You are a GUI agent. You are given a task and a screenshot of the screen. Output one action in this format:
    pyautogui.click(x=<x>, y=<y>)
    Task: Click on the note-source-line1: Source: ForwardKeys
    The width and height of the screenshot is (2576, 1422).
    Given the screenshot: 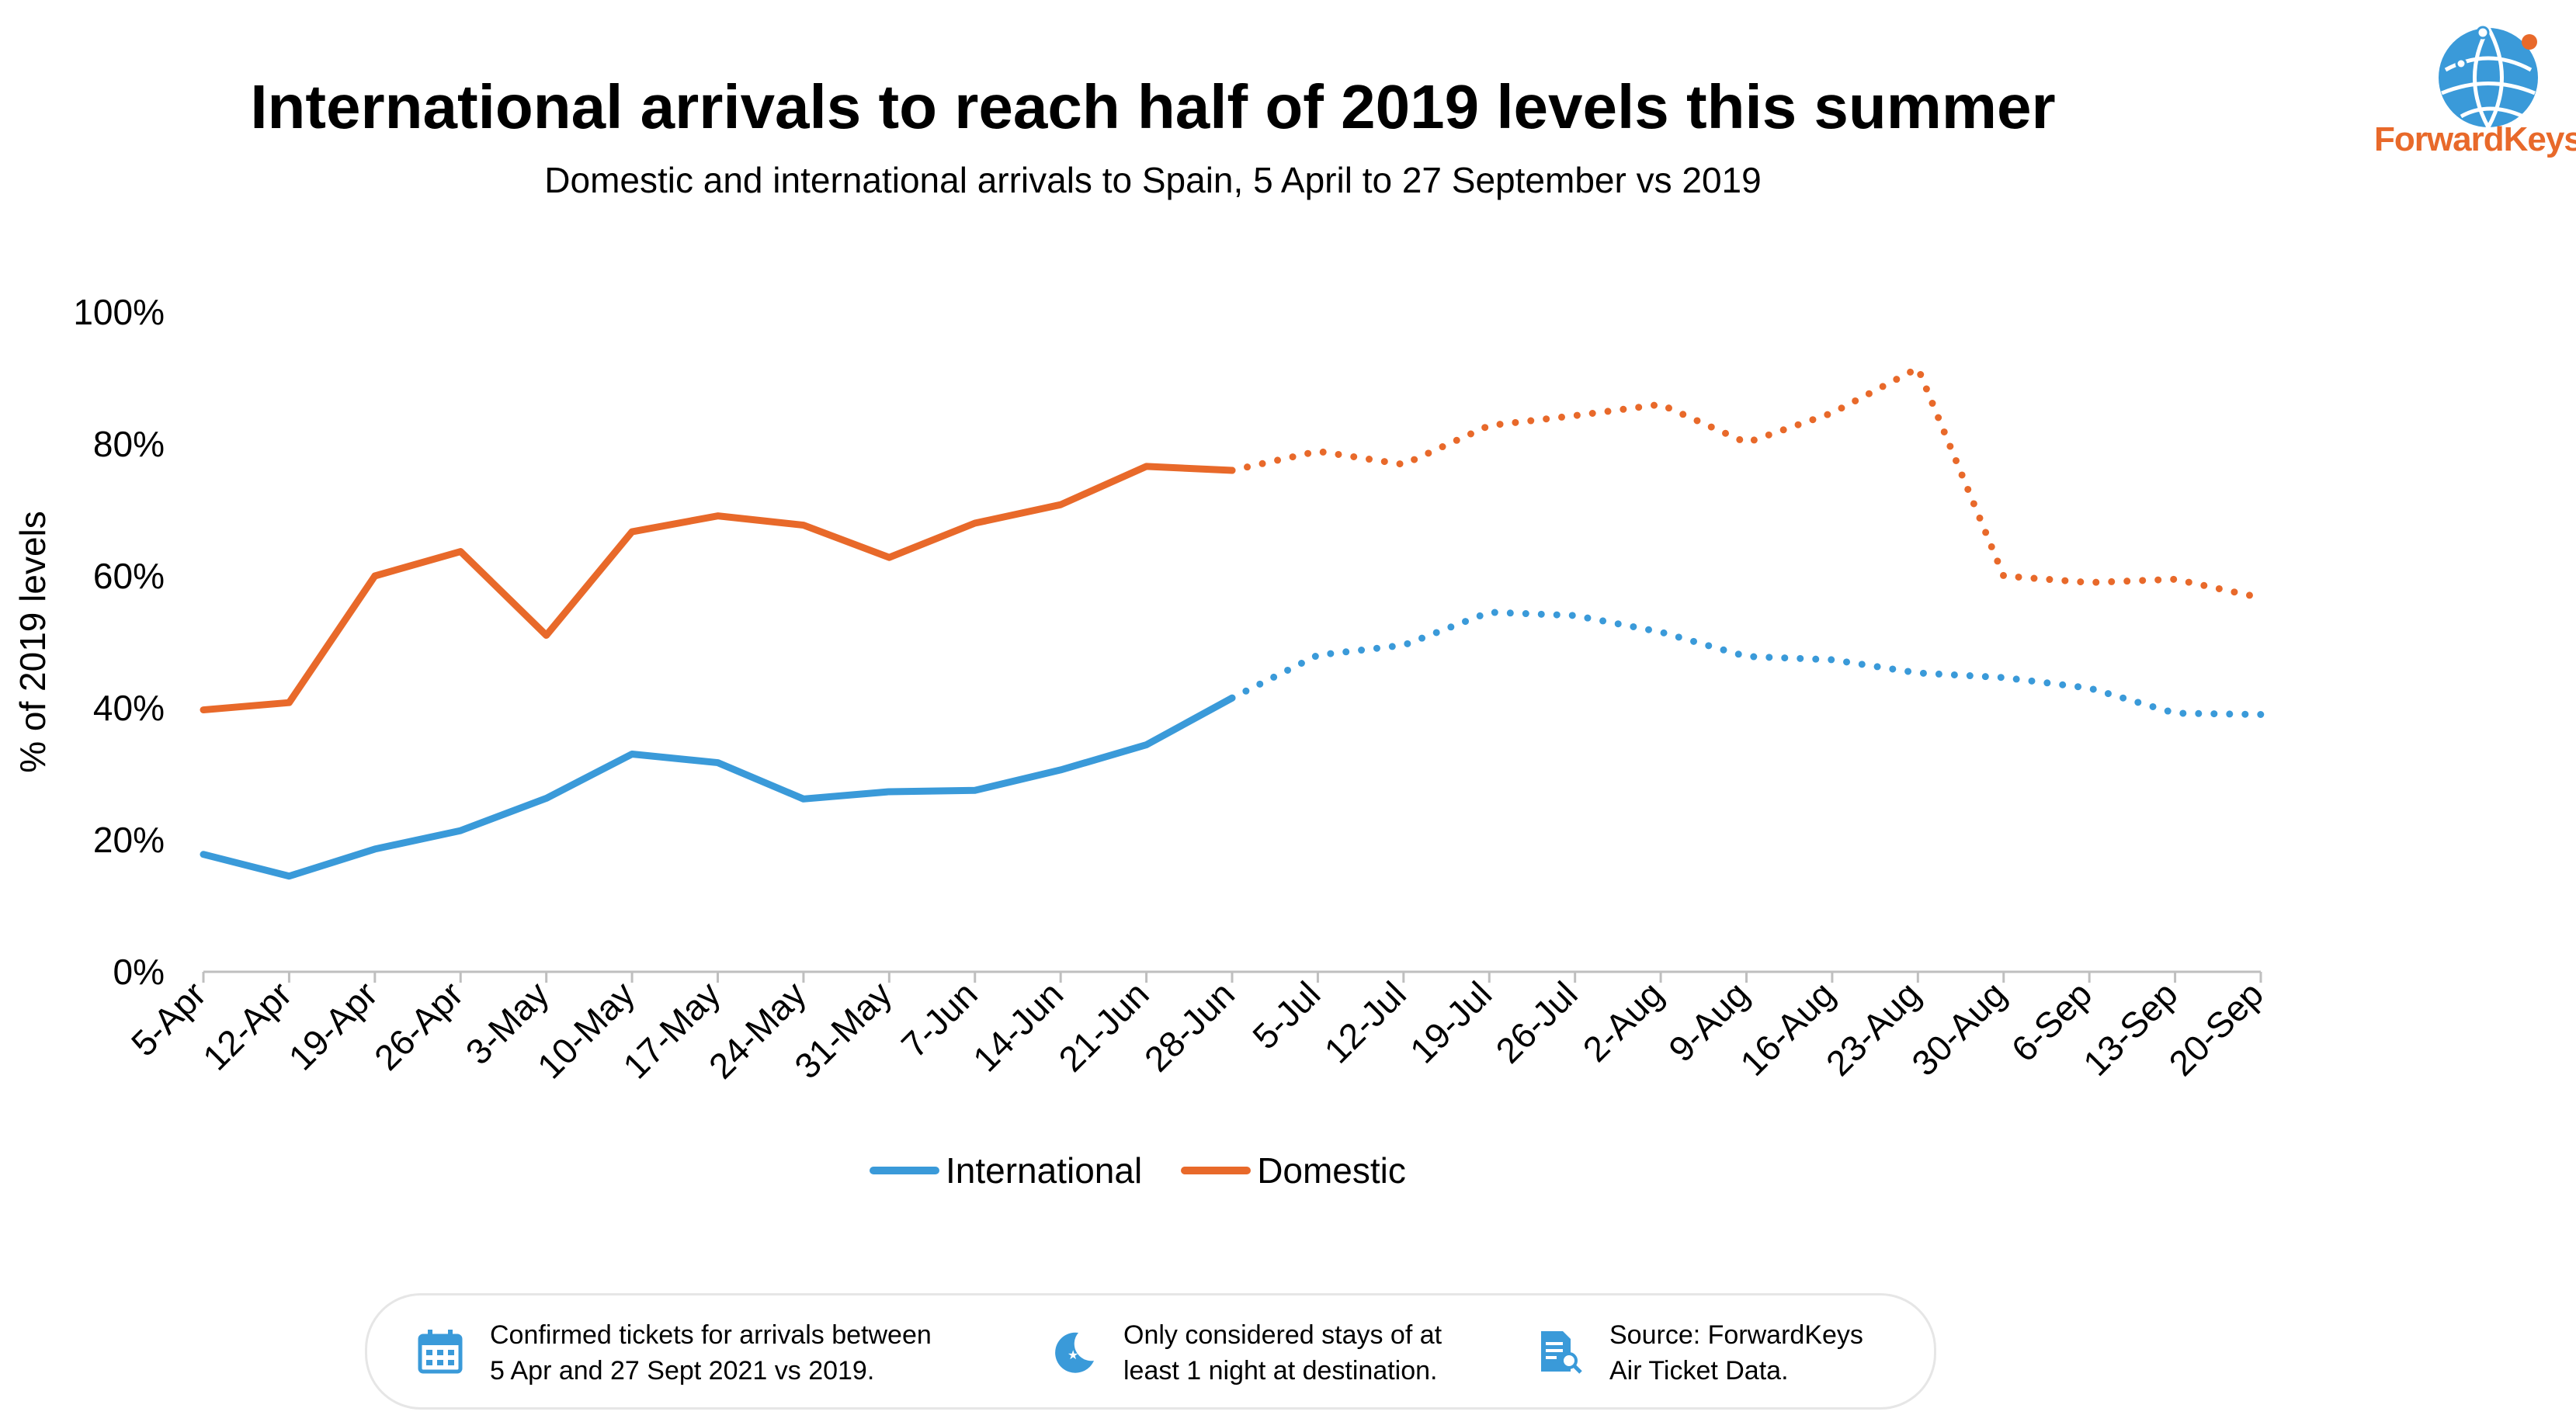 What is the action you would take?
    pyautogui.click(x=1736, y=1335)
    